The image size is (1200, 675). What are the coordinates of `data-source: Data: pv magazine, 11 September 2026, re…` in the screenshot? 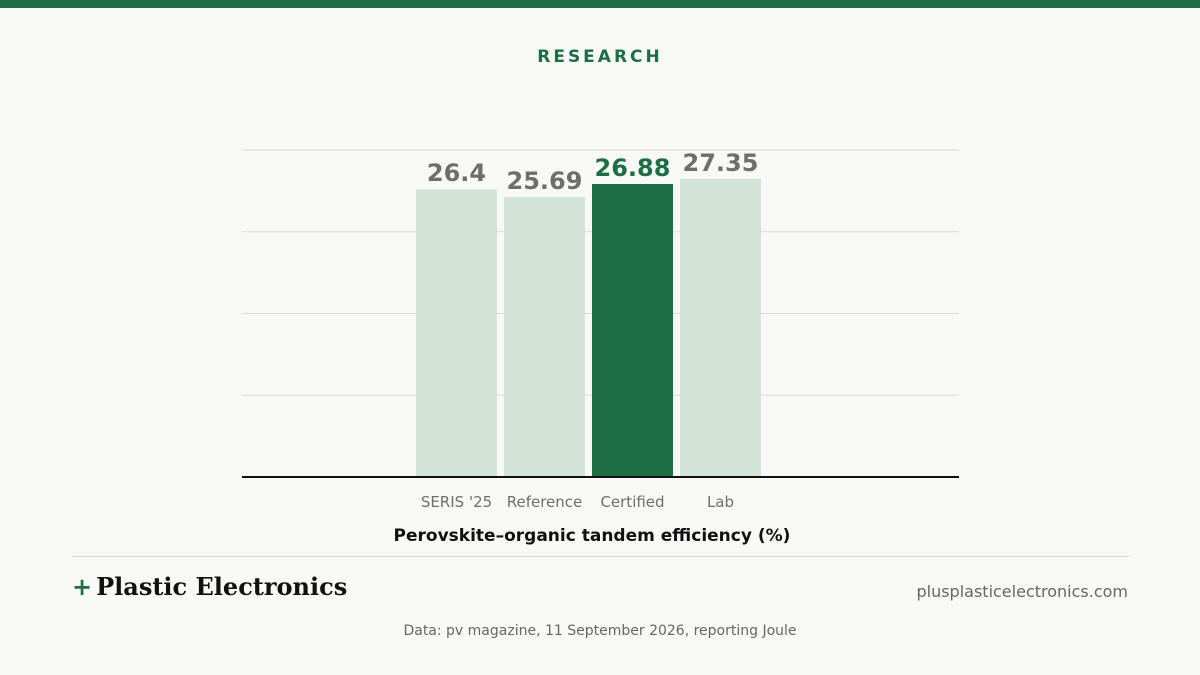 It's located at (600, 631).